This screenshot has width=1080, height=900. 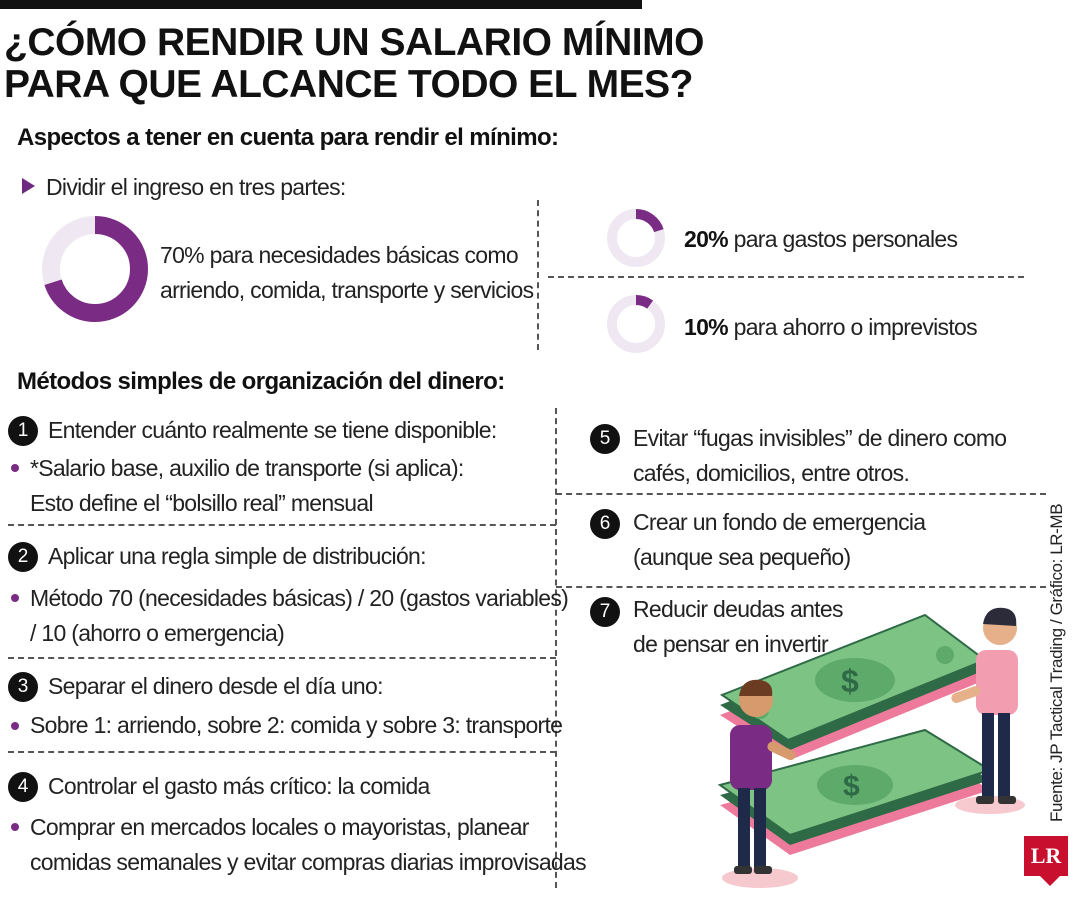 I want to click on aspects-intro: Dividir el ingreso en tres partes:, so click(x=196, y=187).